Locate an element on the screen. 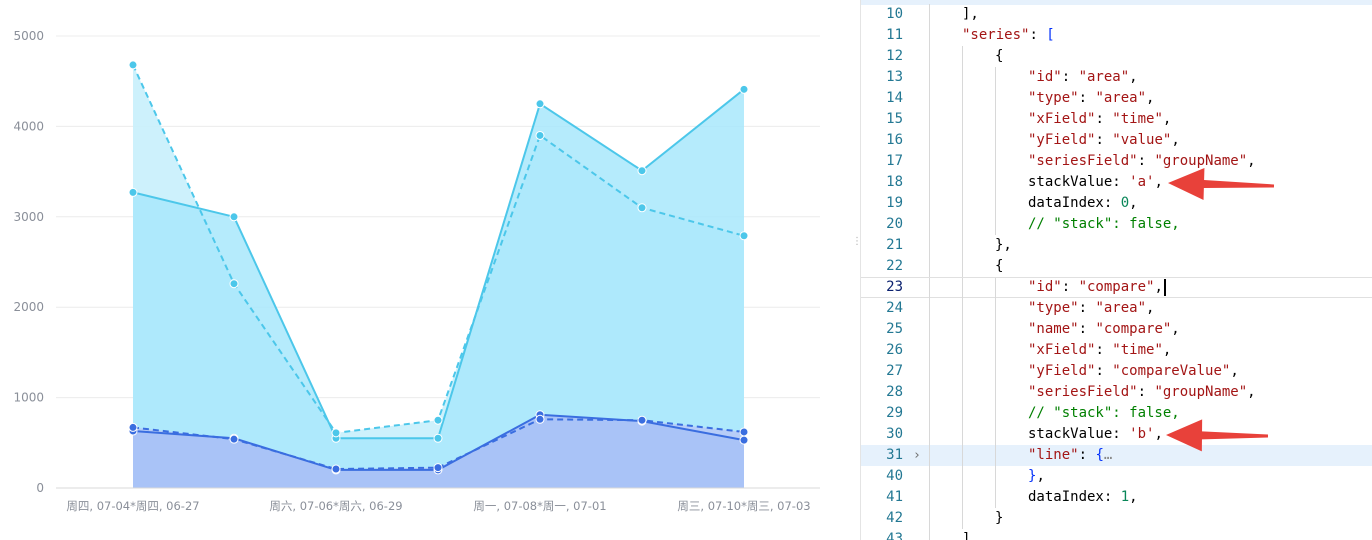 The height and width of the screenshot is (540, 1372). code-line: 15 "xField": "time", is located at coordinates (1116, 119).